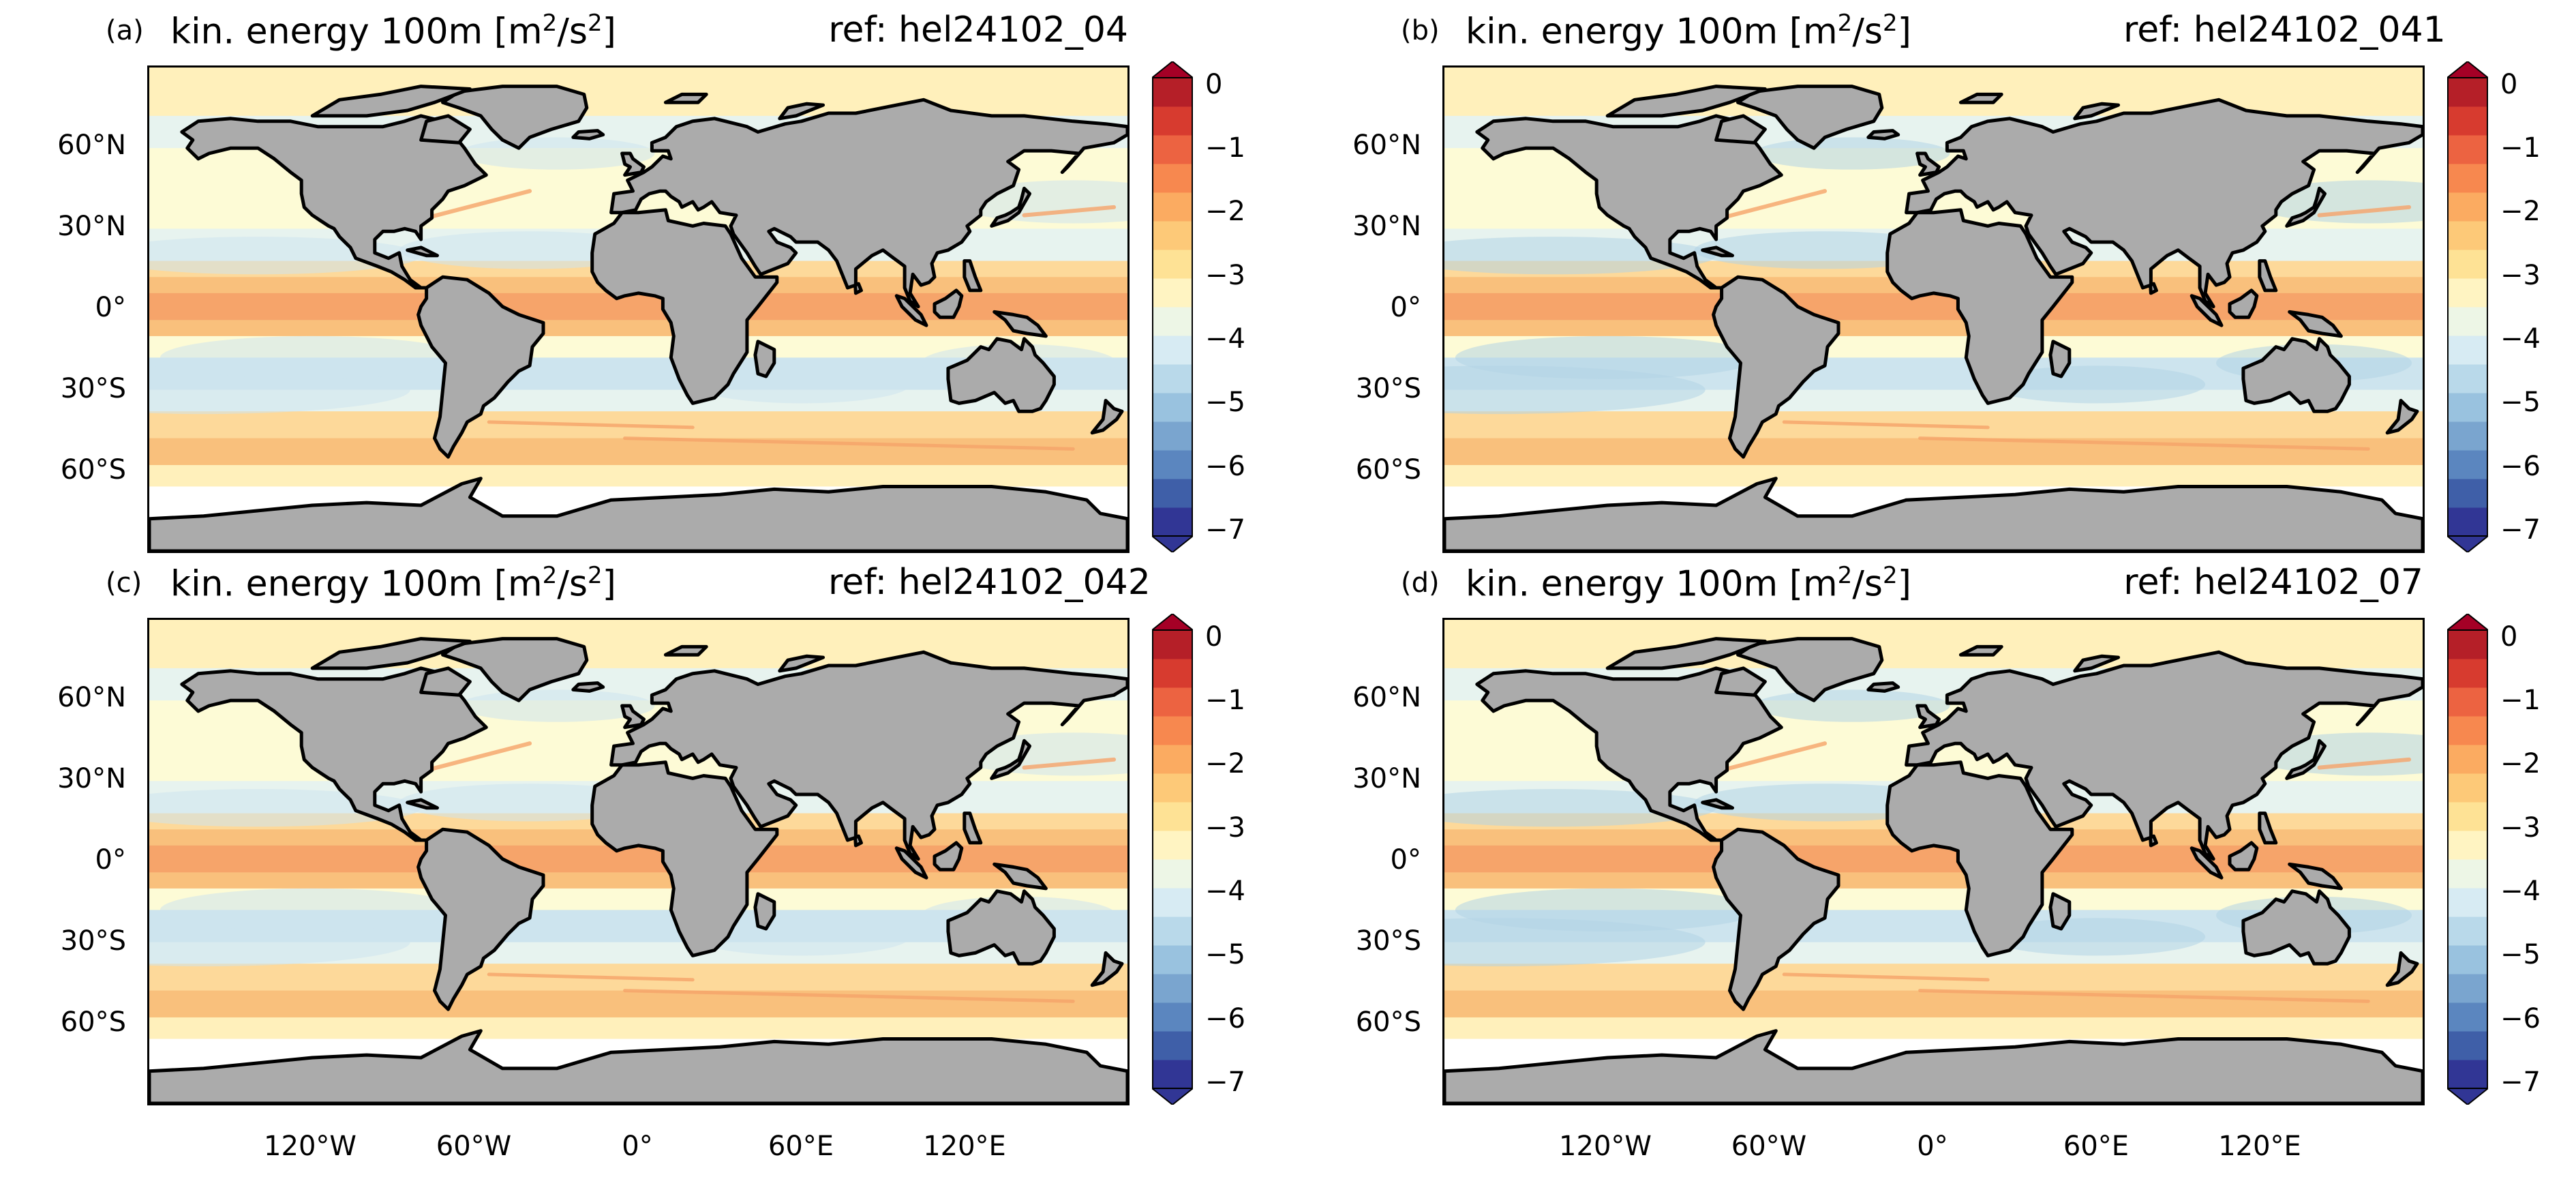 The width and height of the screenshot is (2576, 1192). What do you see at coordinates (2521, 530) in the screenshot?
I see `colorbar-tick: −7` at bounding box center [2521, 530].